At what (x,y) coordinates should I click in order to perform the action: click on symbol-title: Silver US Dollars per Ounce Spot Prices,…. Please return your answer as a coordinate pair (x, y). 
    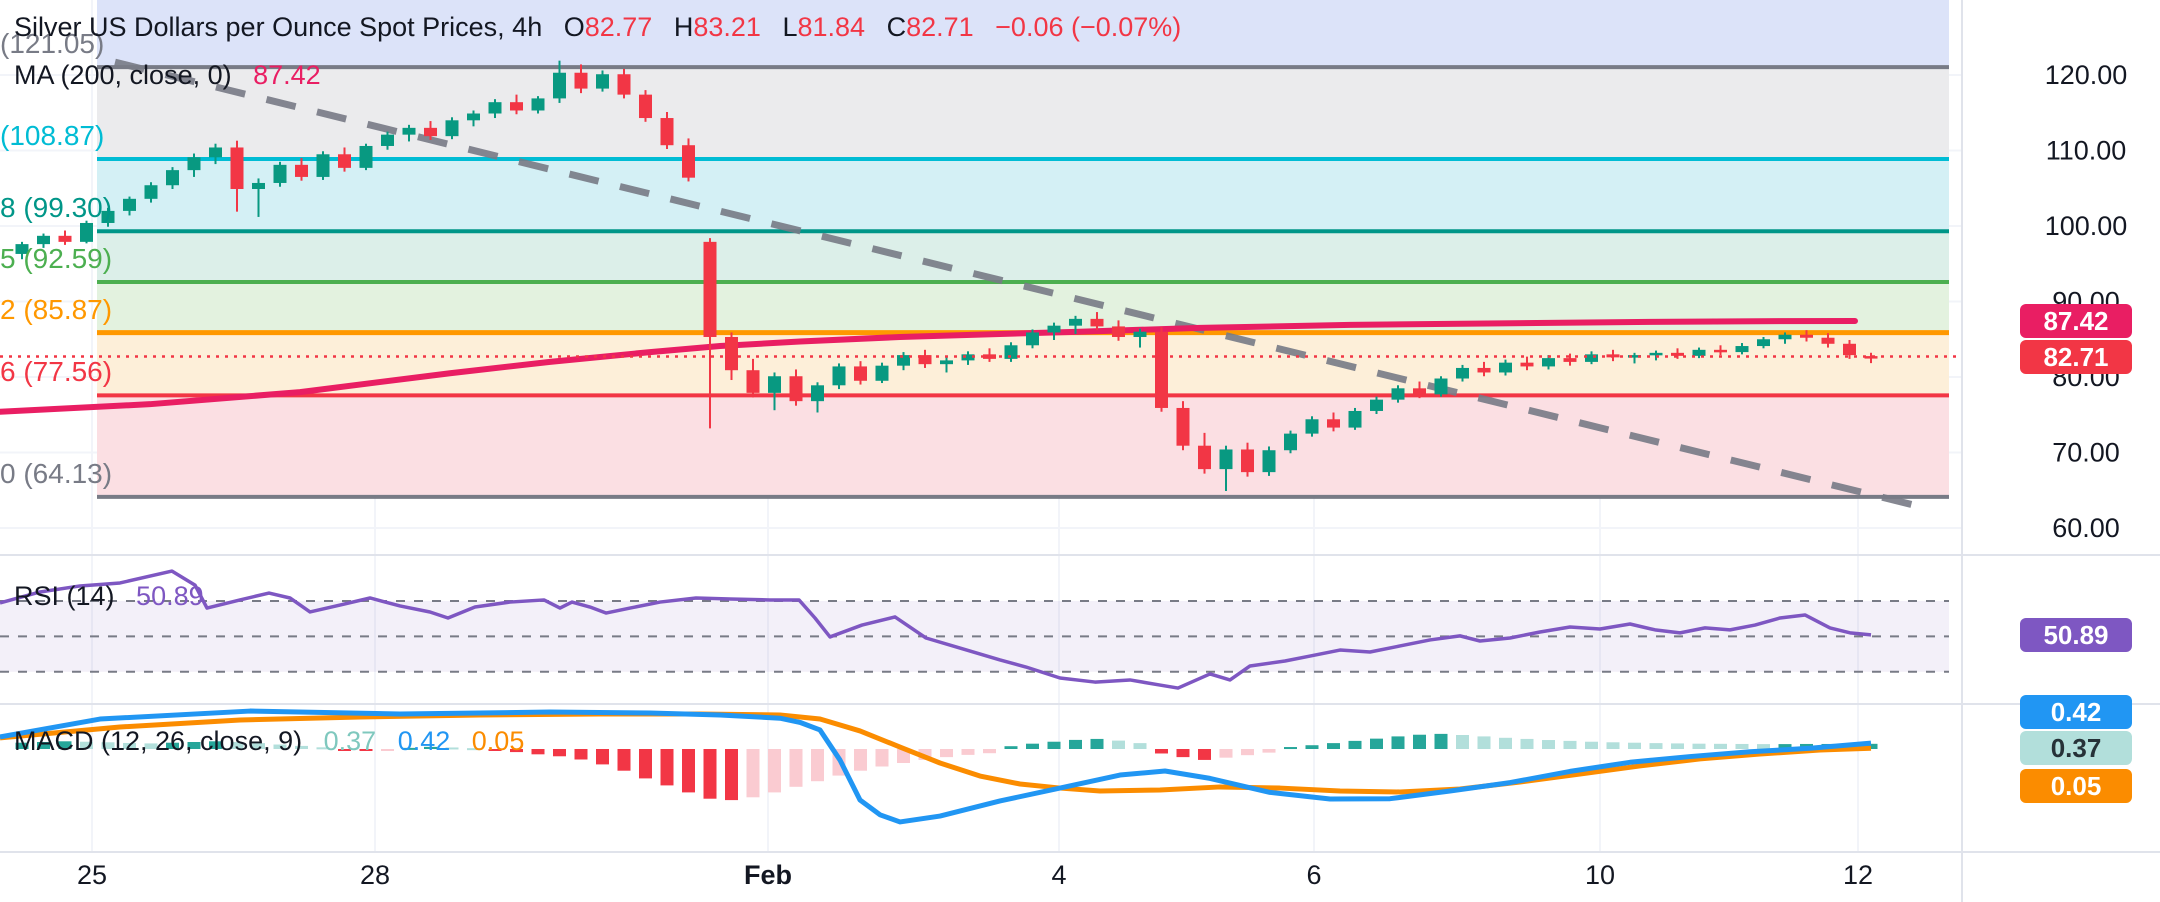
    Looking at the image, I should click on (278, 27).